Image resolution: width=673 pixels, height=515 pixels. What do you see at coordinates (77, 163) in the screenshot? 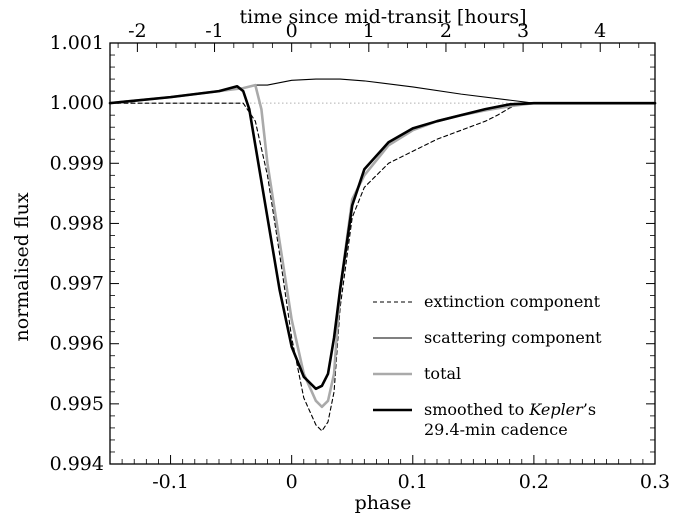
I see `y-tick-label: 0.999` at bounding box center [77, 163].